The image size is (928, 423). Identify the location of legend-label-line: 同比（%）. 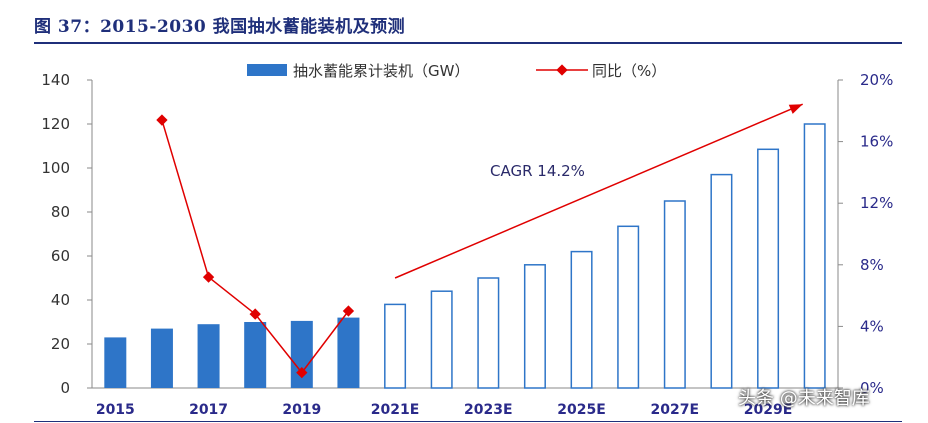
(629, 71).